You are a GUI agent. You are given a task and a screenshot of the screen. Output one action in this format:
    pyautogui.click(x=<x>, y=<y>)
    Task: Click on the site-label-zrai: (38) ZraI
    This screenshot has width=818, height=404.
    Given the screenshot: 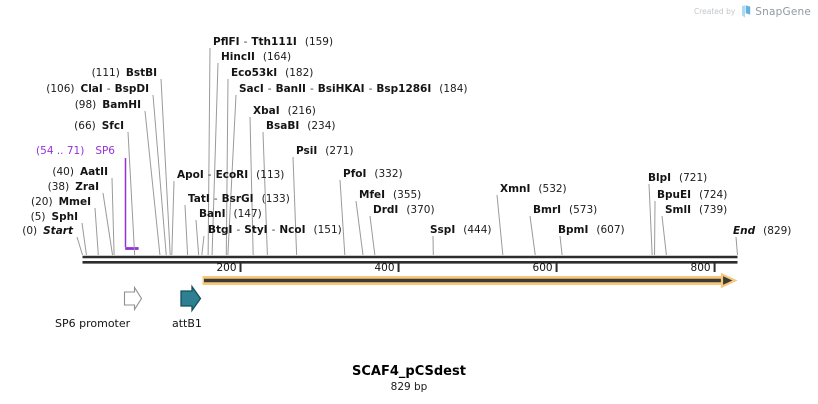 What is the action you would take?
    pyautogui.click(x=73, y=187)
    